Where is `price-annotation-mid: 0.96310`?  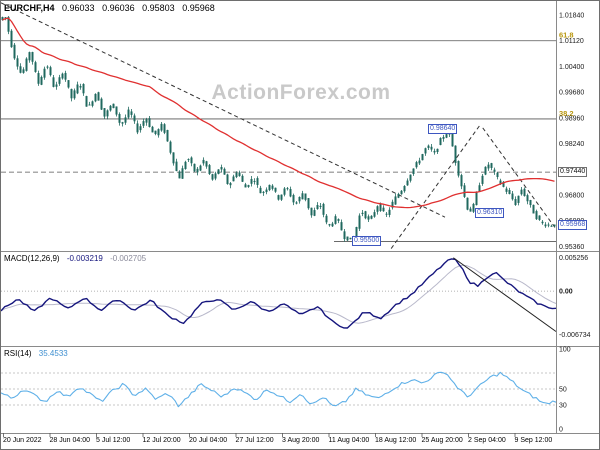
price-annotation-mid: 0.96310 is located at coordinates (490, 213).